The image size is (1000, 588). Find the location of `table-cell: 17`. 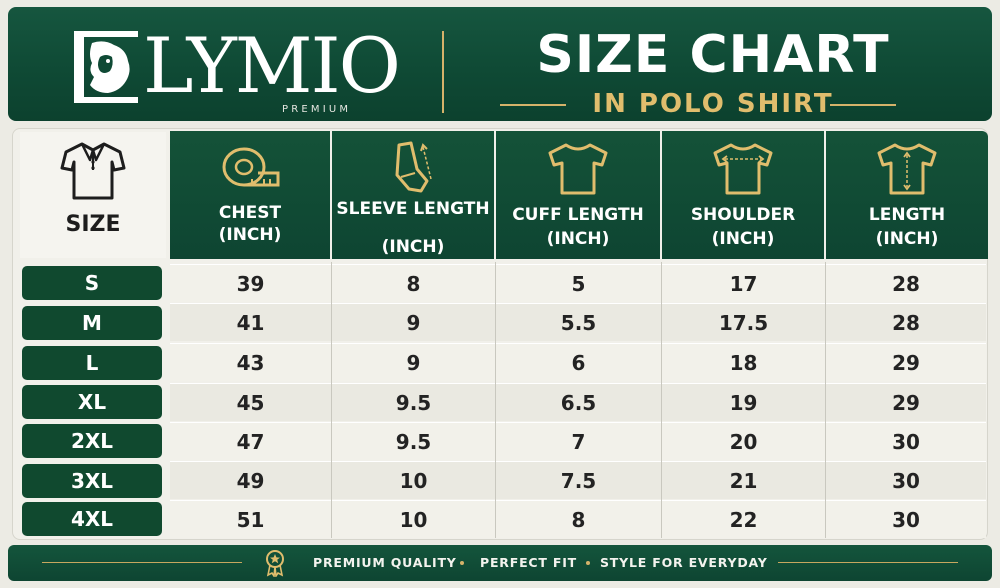

table-cell: 17 is located at coordinates (743, 283).